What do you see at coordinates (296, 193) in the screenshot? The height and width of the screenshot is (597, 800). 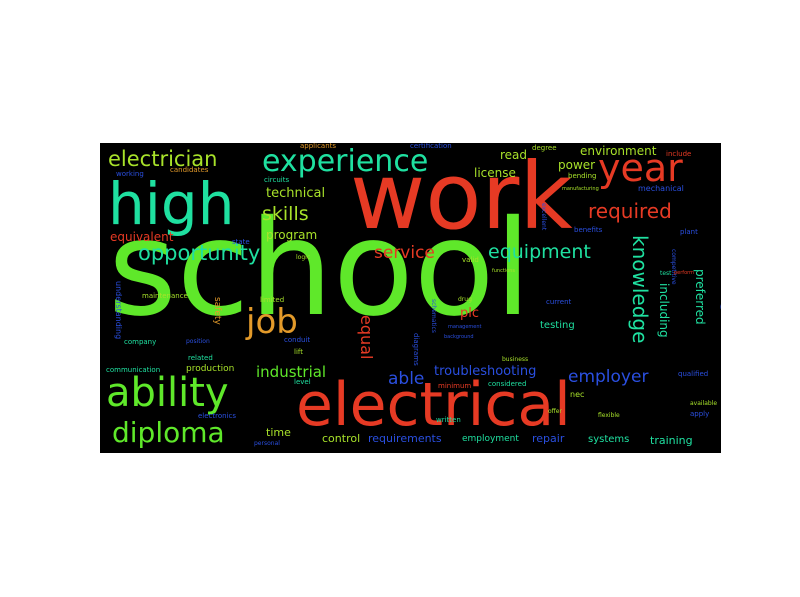 I see `word-technical: technical` at bounding box center [296, 193].